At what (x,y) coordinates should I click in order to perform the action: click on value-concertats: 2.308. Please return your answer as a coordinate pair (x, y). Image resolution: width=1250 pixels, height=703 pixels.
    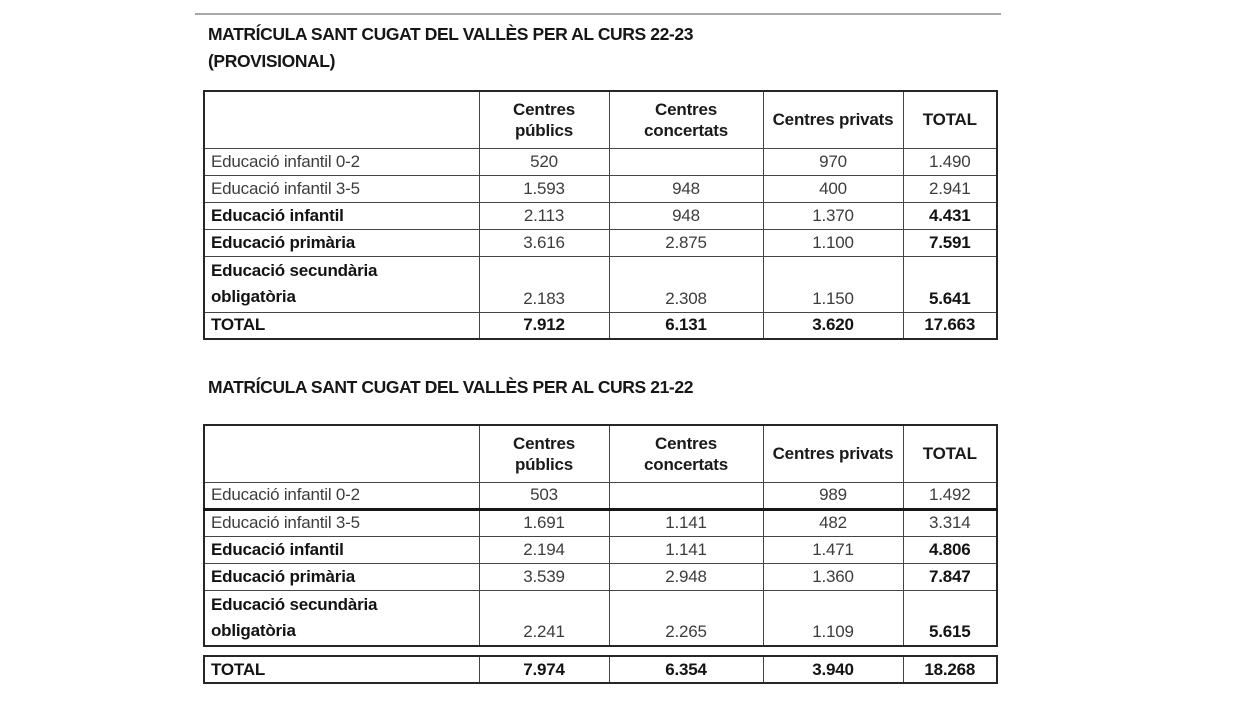
    Looking at the image, I should click on (686, 284).